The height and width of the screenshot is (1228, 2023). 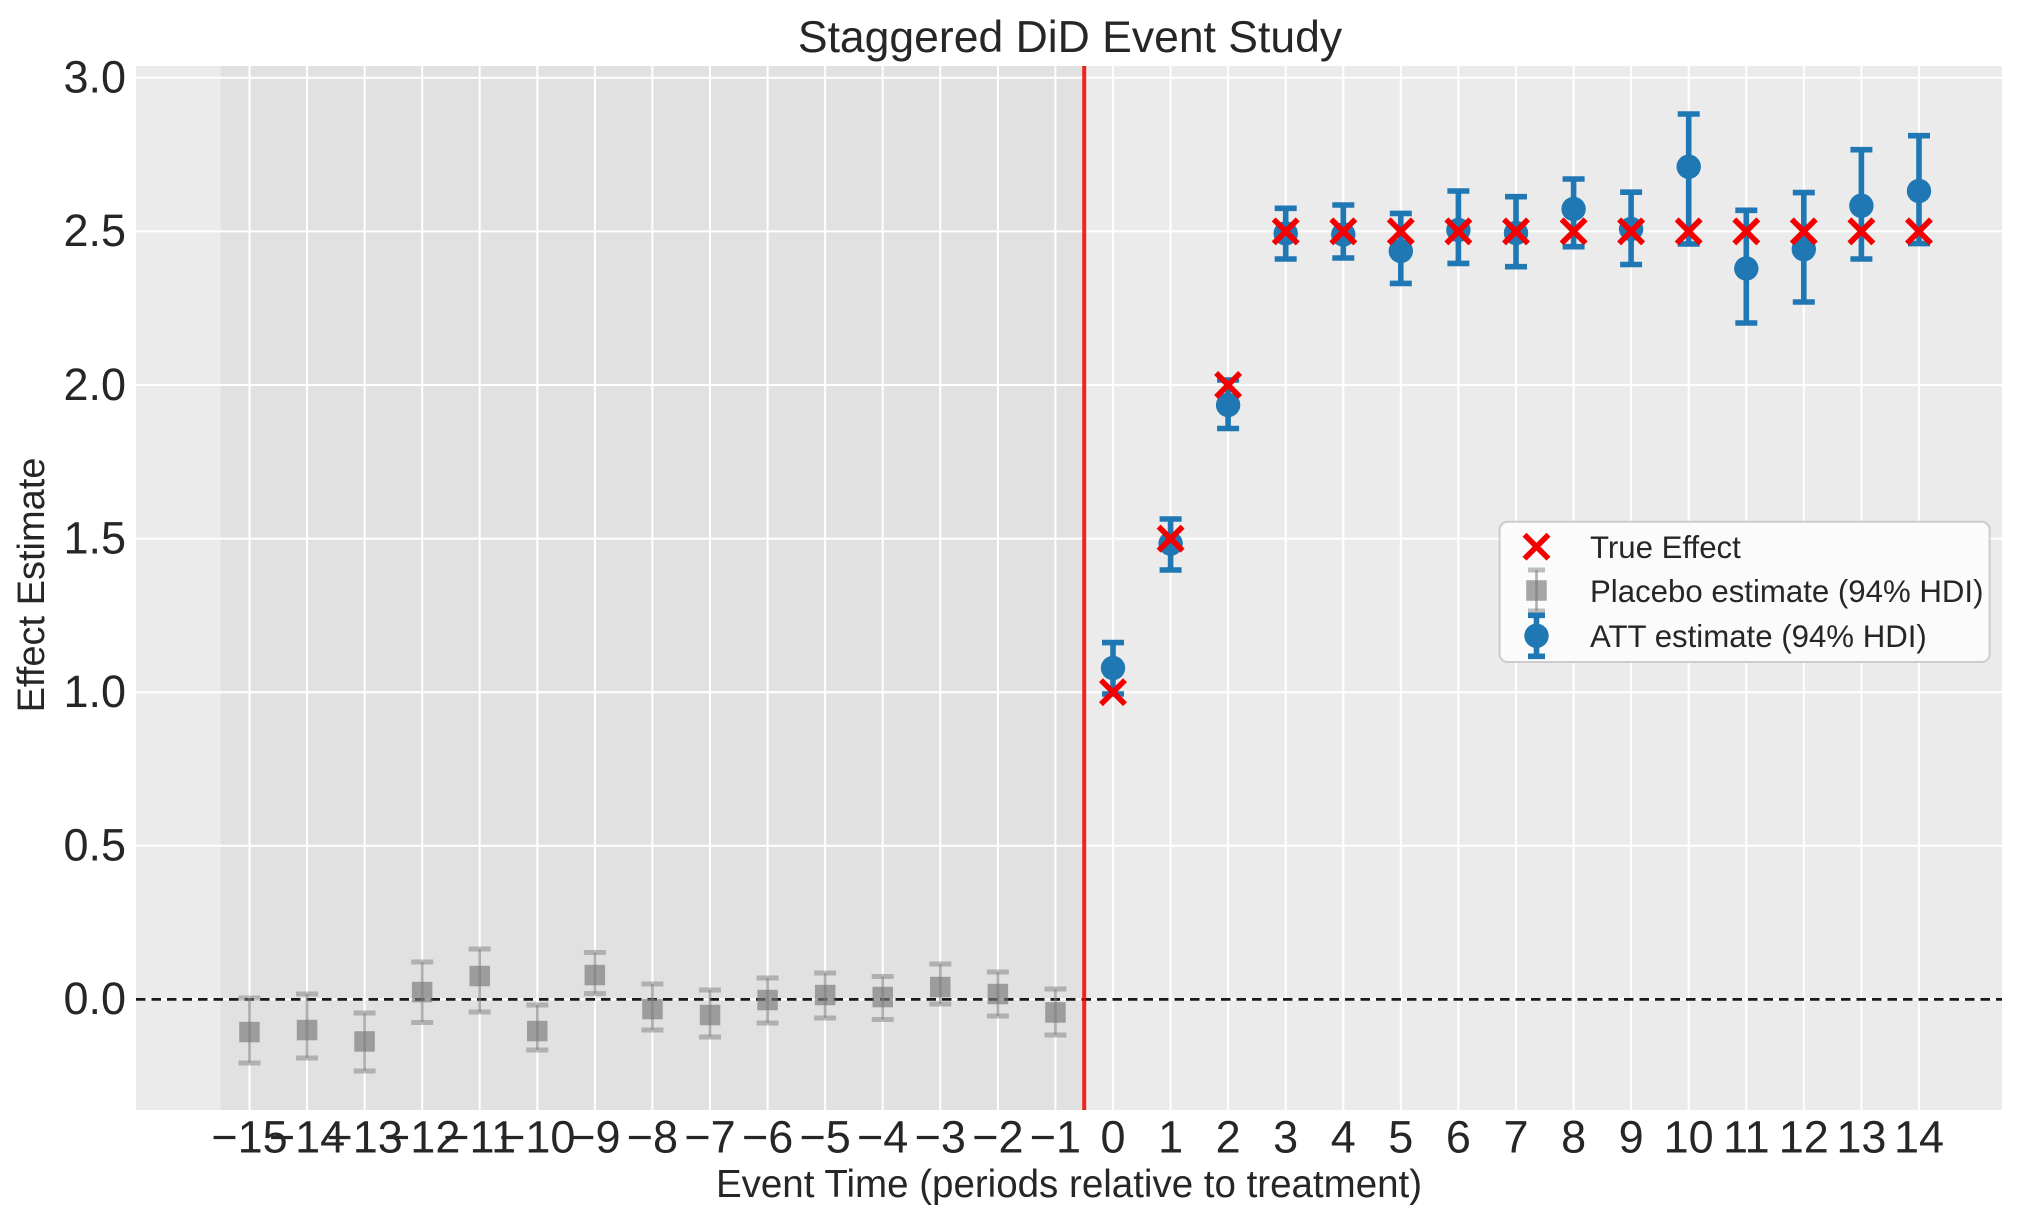 I want to click on svg-text: −2, so click(x=997, y=1137).